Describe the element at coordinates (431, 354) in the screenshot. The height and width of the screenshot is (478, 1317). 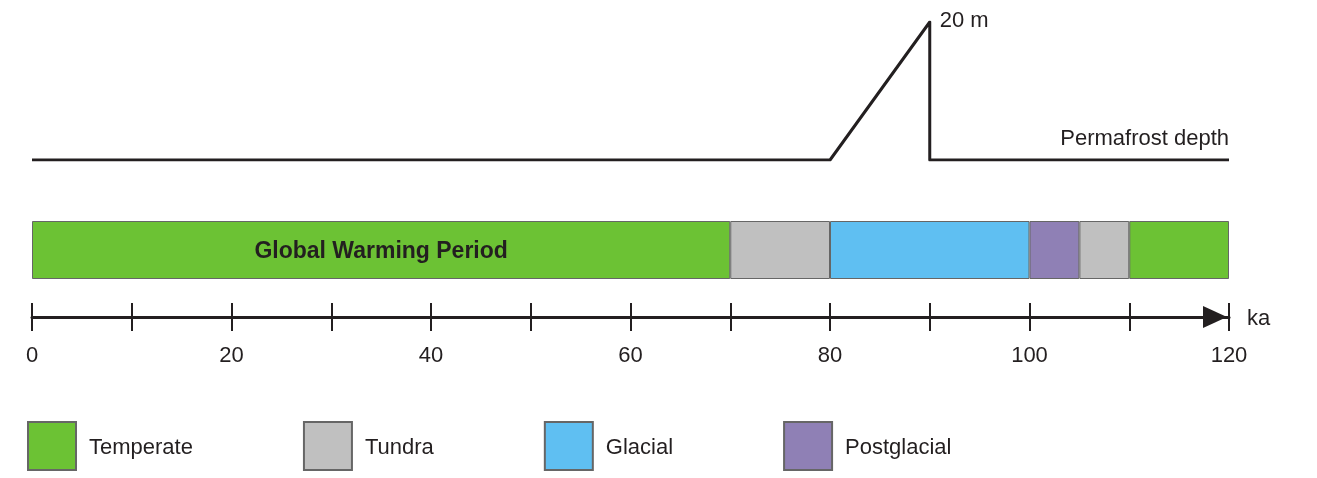
I see `x-tick-label: 40` at that location.